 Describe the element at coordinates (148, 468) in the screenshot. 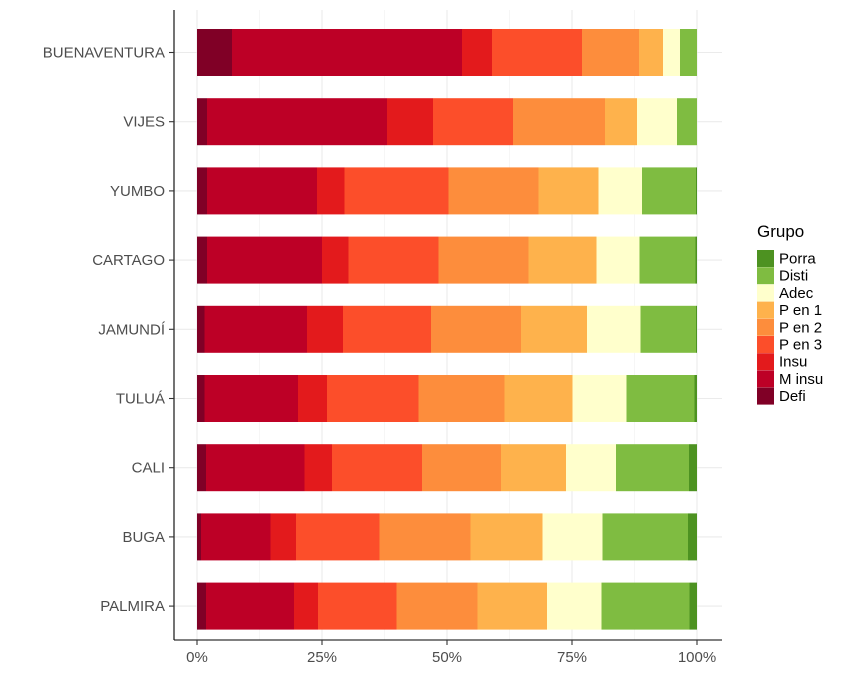

I see `y-tick-label: CALI` at that location.